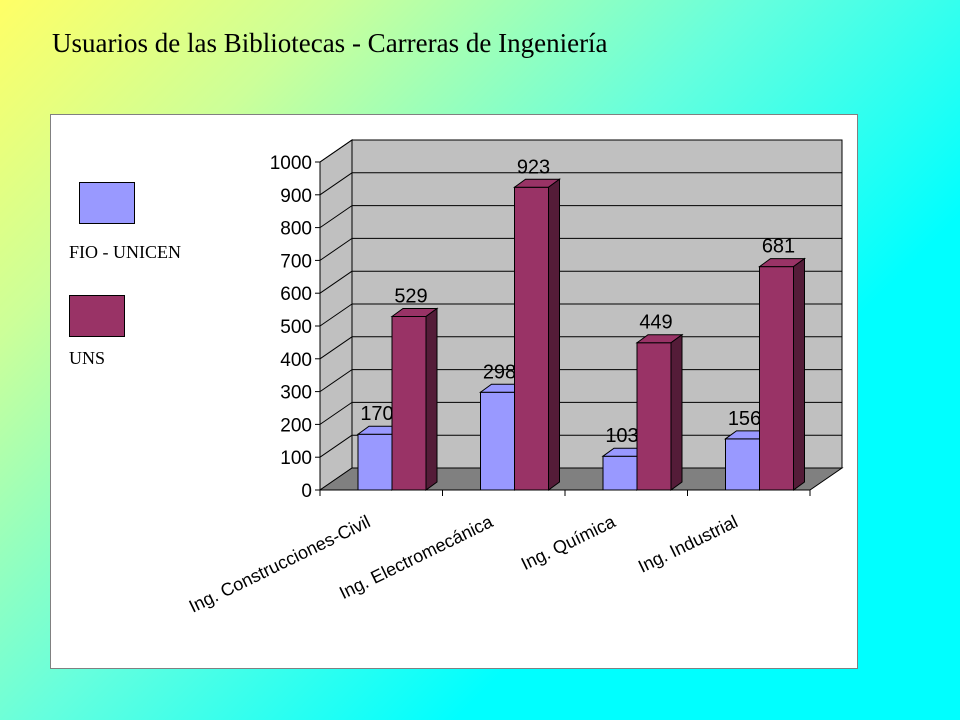  Describe the element at coordinates (296, 261) in the screenshot. I see `y-tick-label: 700` at that location.